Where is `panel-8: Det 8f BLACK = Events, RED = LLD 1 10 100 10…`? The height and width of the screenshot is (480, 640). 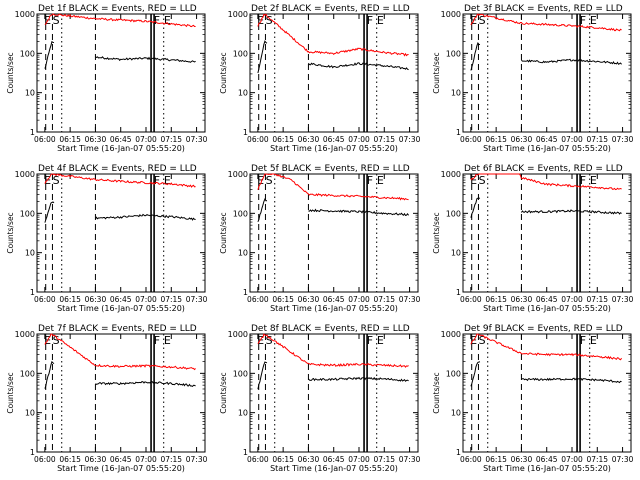 panel-8: Det 8f BLACK = Events, RED = LLD 1 10 100 10… is located at coordinates (320, 398).